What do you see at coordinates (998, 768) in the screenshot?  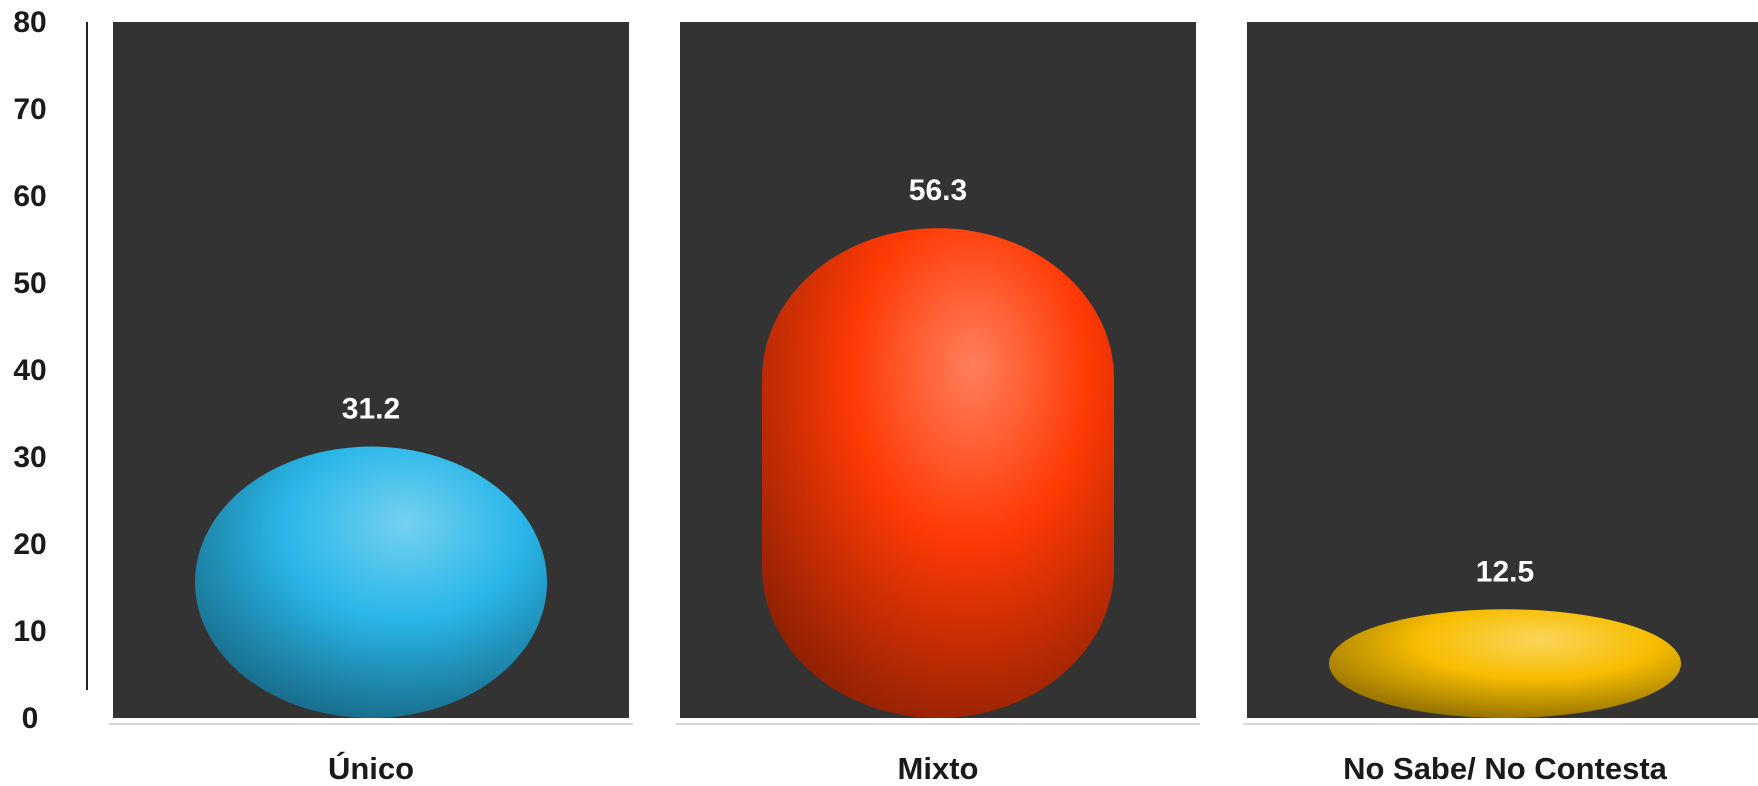 I see `category-labels: Único Mixto No Sabe/ No Contesta` at bounding box center [998, 768].